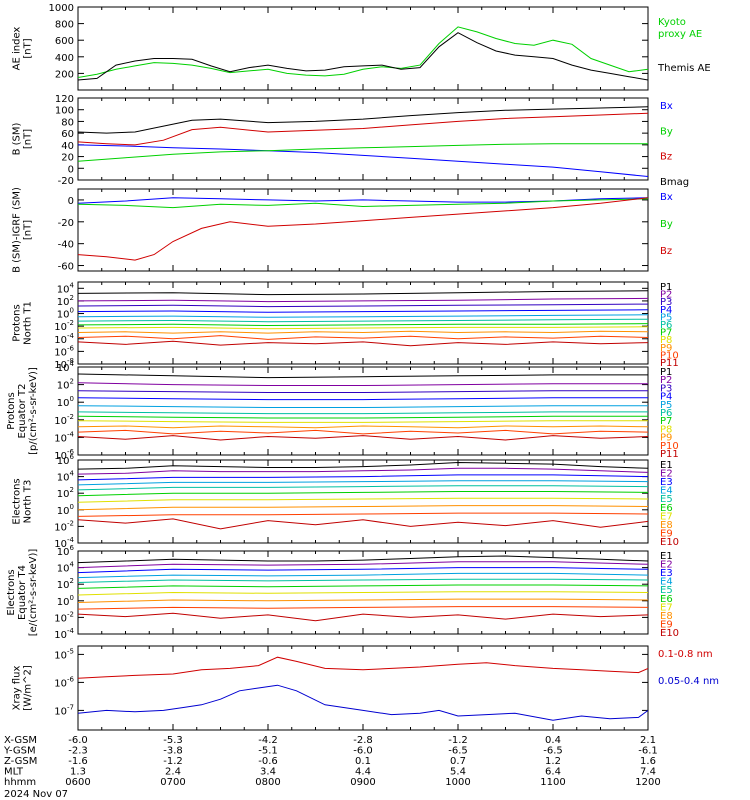  Describe the element at coordinates (363, 332) in the screenshot. I see `series-line-p9` at that location.